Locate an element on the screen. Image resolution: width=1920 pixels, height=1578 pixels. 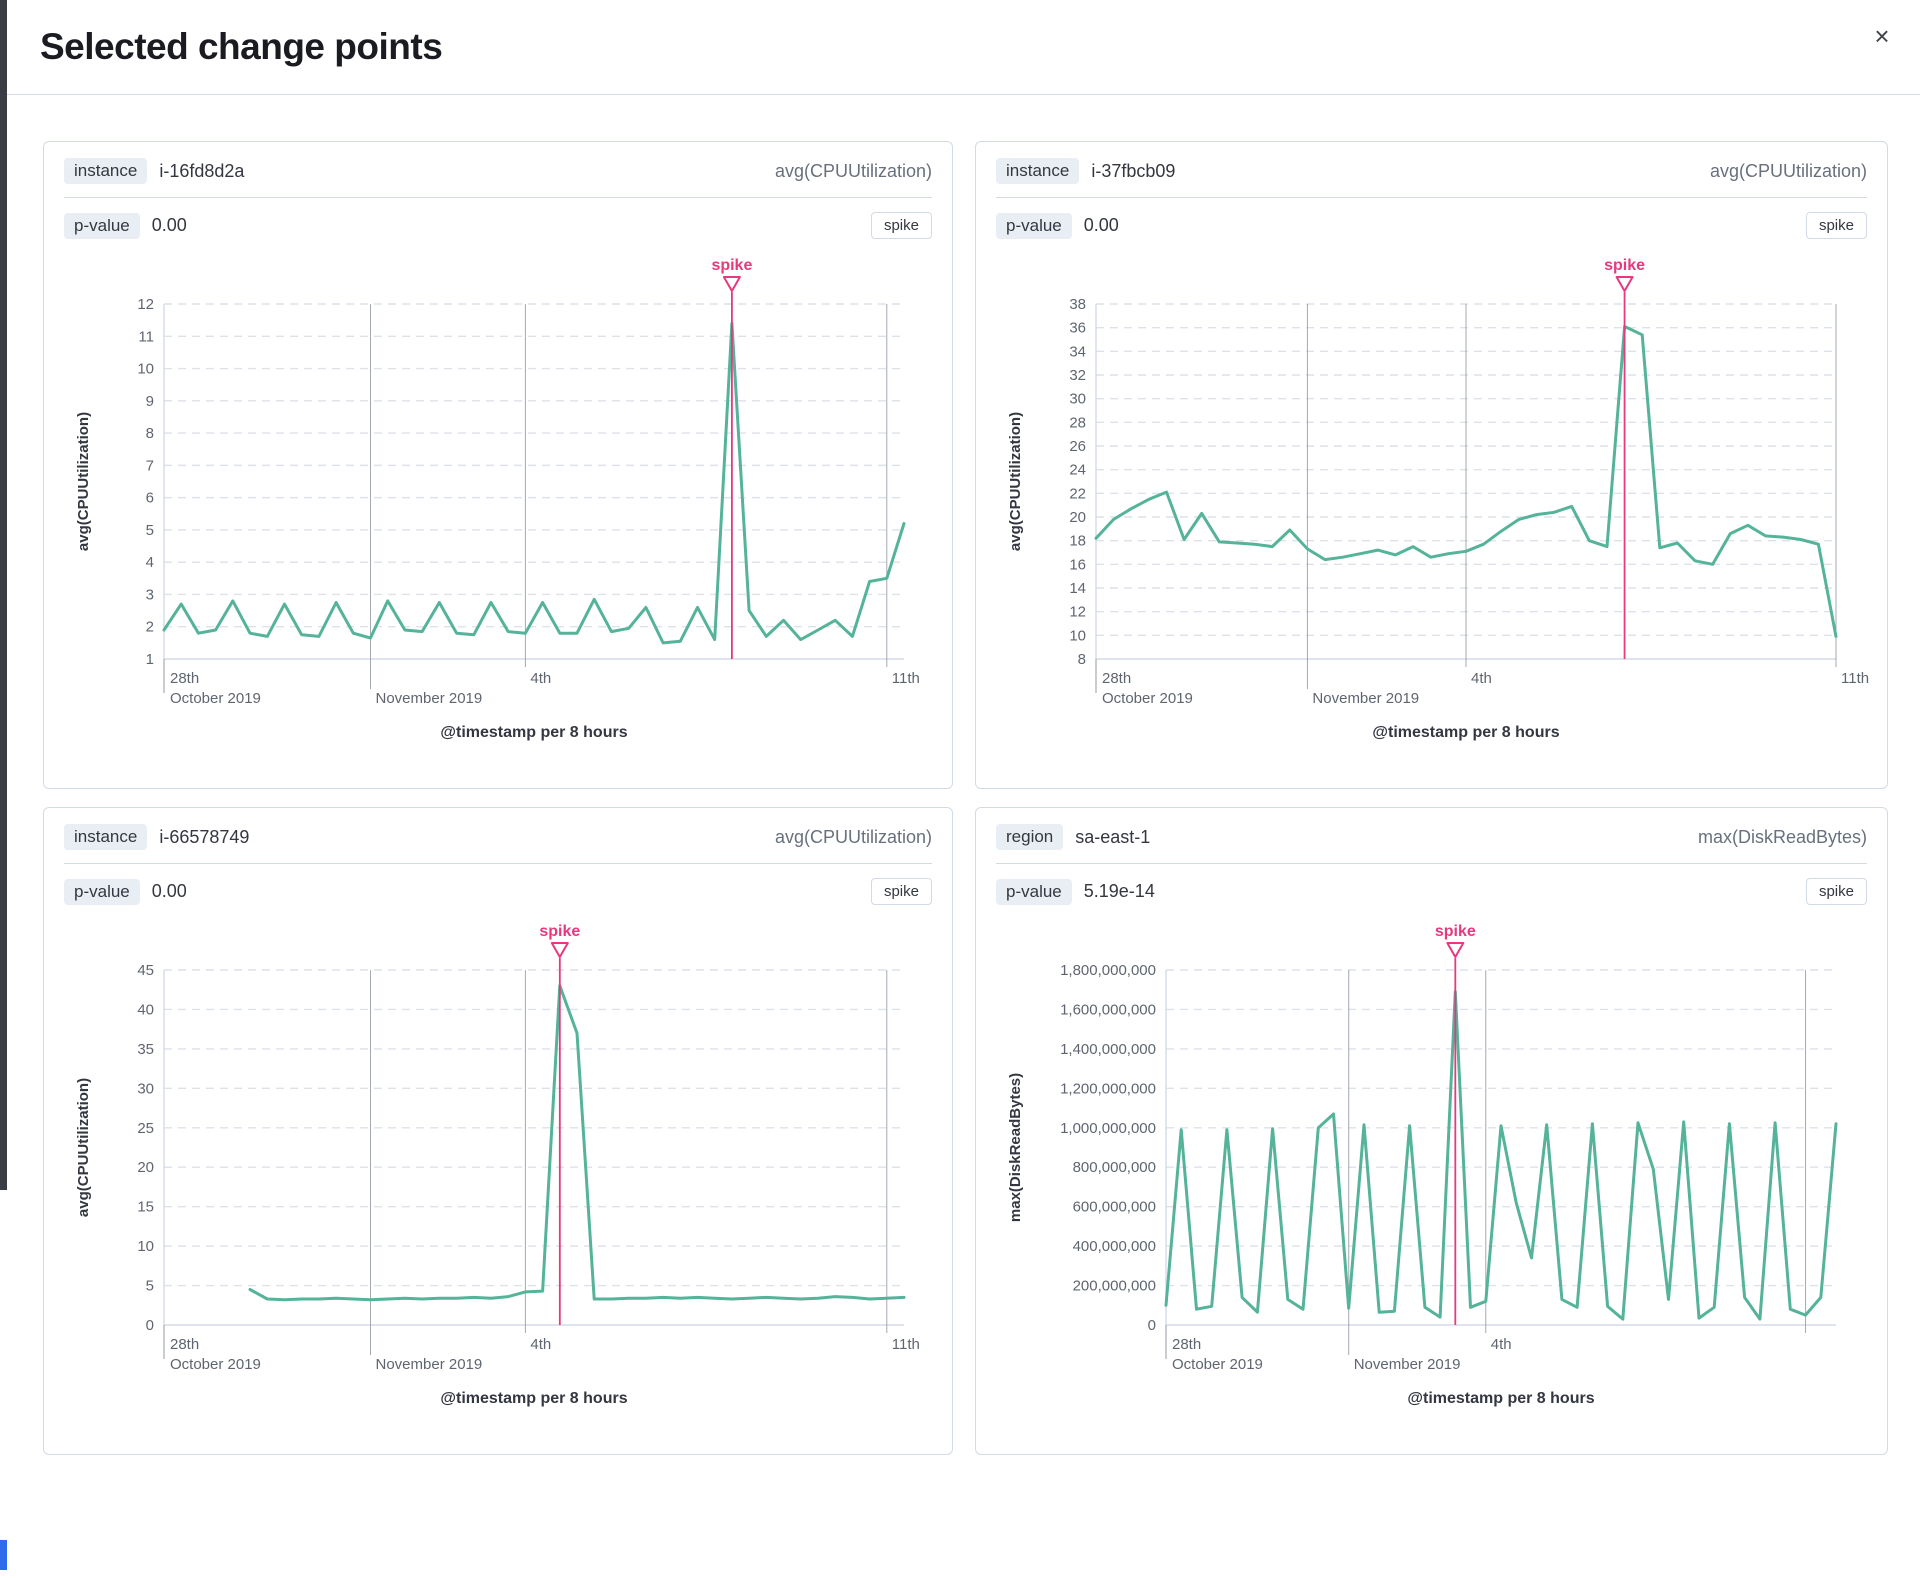
svg-text: 30 is located at coordinates (145, 1088).